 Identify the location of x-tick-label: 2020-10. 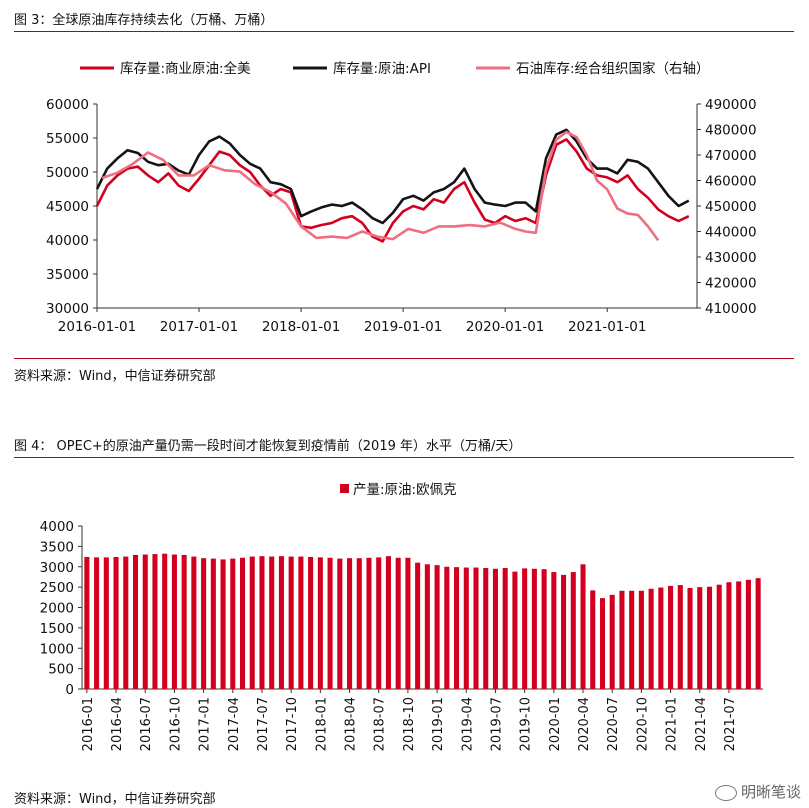
(642, 724).